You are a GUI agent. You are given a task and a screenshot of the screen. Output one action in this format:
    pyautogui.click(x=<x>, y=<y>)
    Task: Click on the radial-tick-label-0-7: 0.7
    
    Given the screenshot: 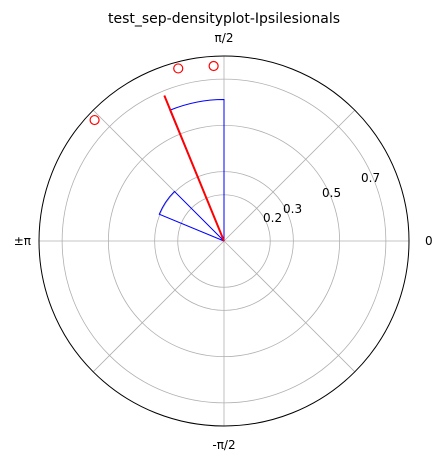 What is the action you would take?
    pyautogui.click(x=370, y=178)
    